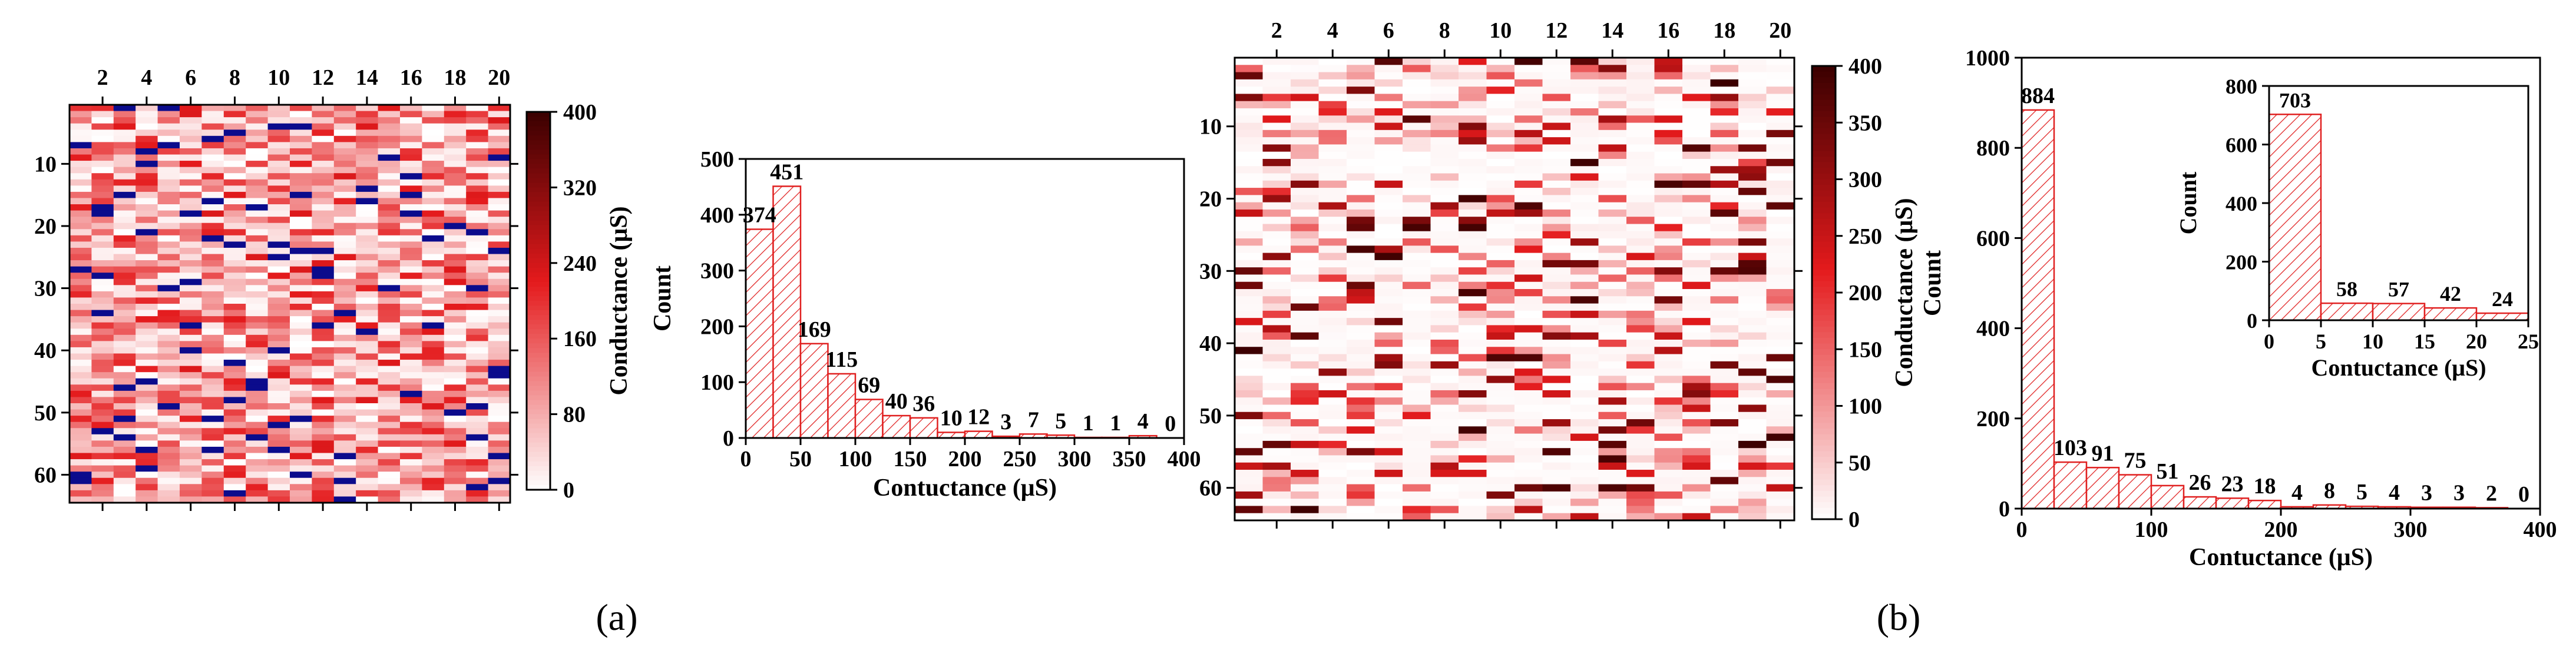  I want to click on y-tick-label: 30, so click(45, 289).